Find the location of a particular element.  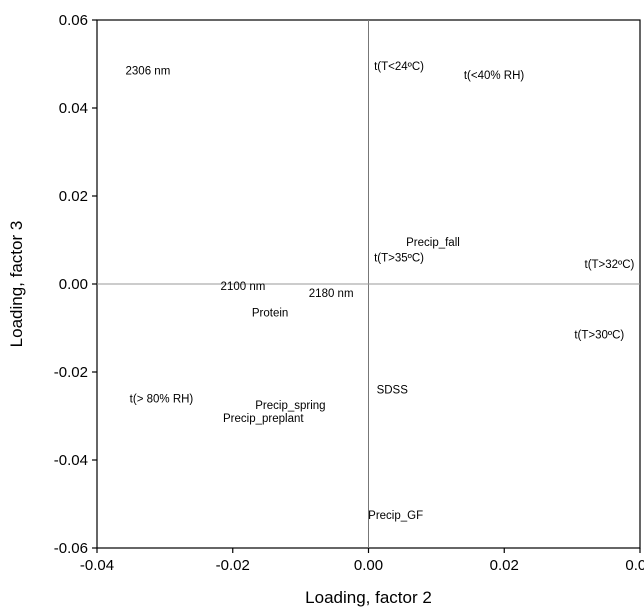

y-axis-title: Loading, factor 3 is located at coordinates (16, 284).